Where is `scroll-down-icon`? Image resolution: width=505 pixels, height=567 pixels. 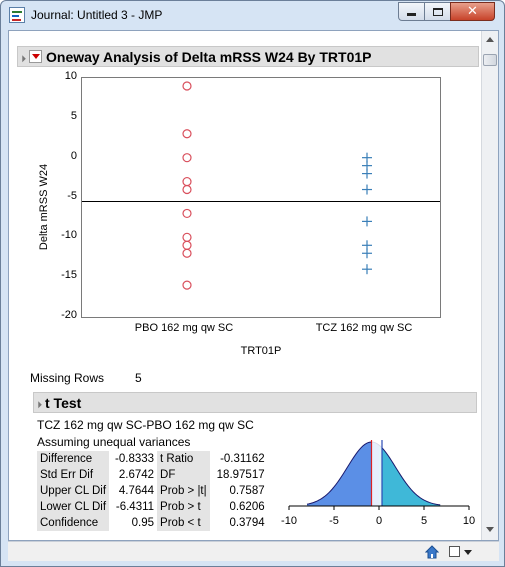 scroll-down-icon is located at coordinates (490, 529).